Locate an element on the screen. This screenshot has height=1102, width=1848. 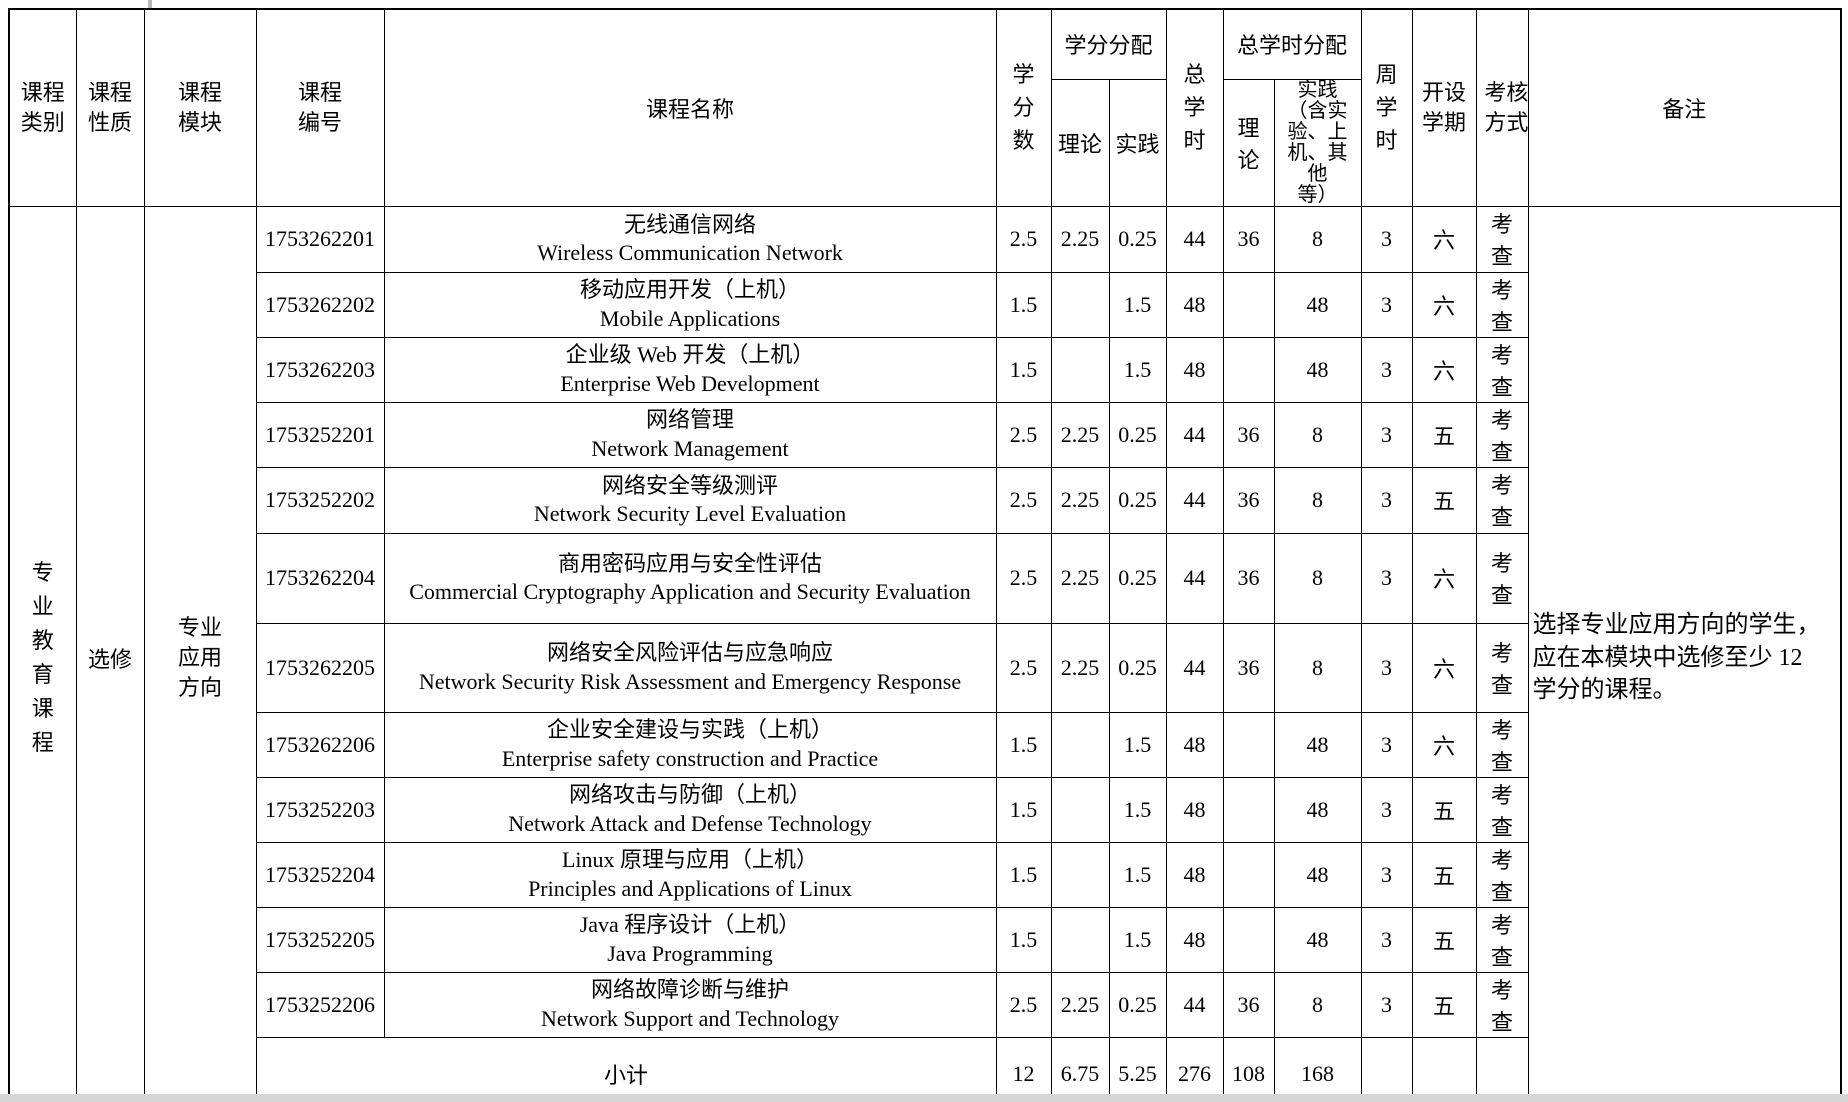
col-header-assessment: 考核方式 is located at coordinates (1502, 107).